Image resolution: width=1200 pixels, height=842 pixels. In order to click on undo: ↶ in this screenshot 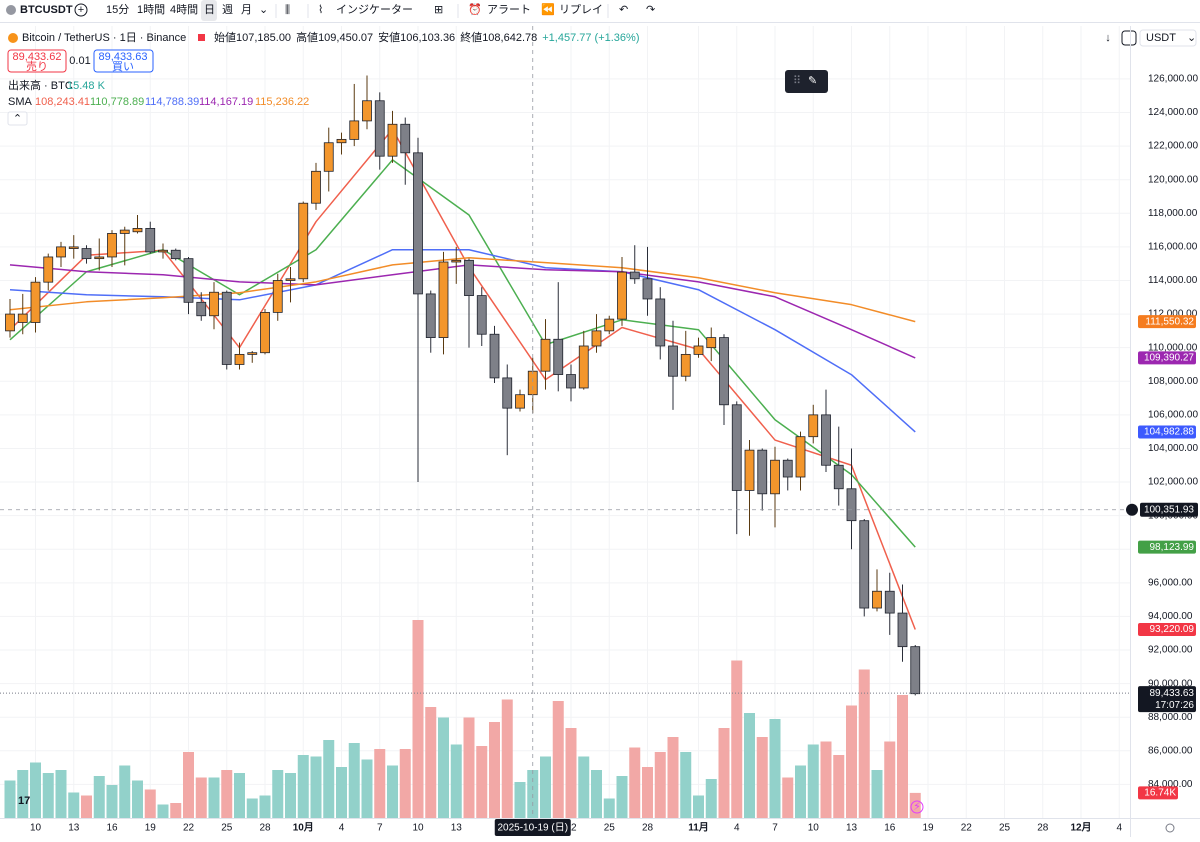, I will do `click(623, 10)`.